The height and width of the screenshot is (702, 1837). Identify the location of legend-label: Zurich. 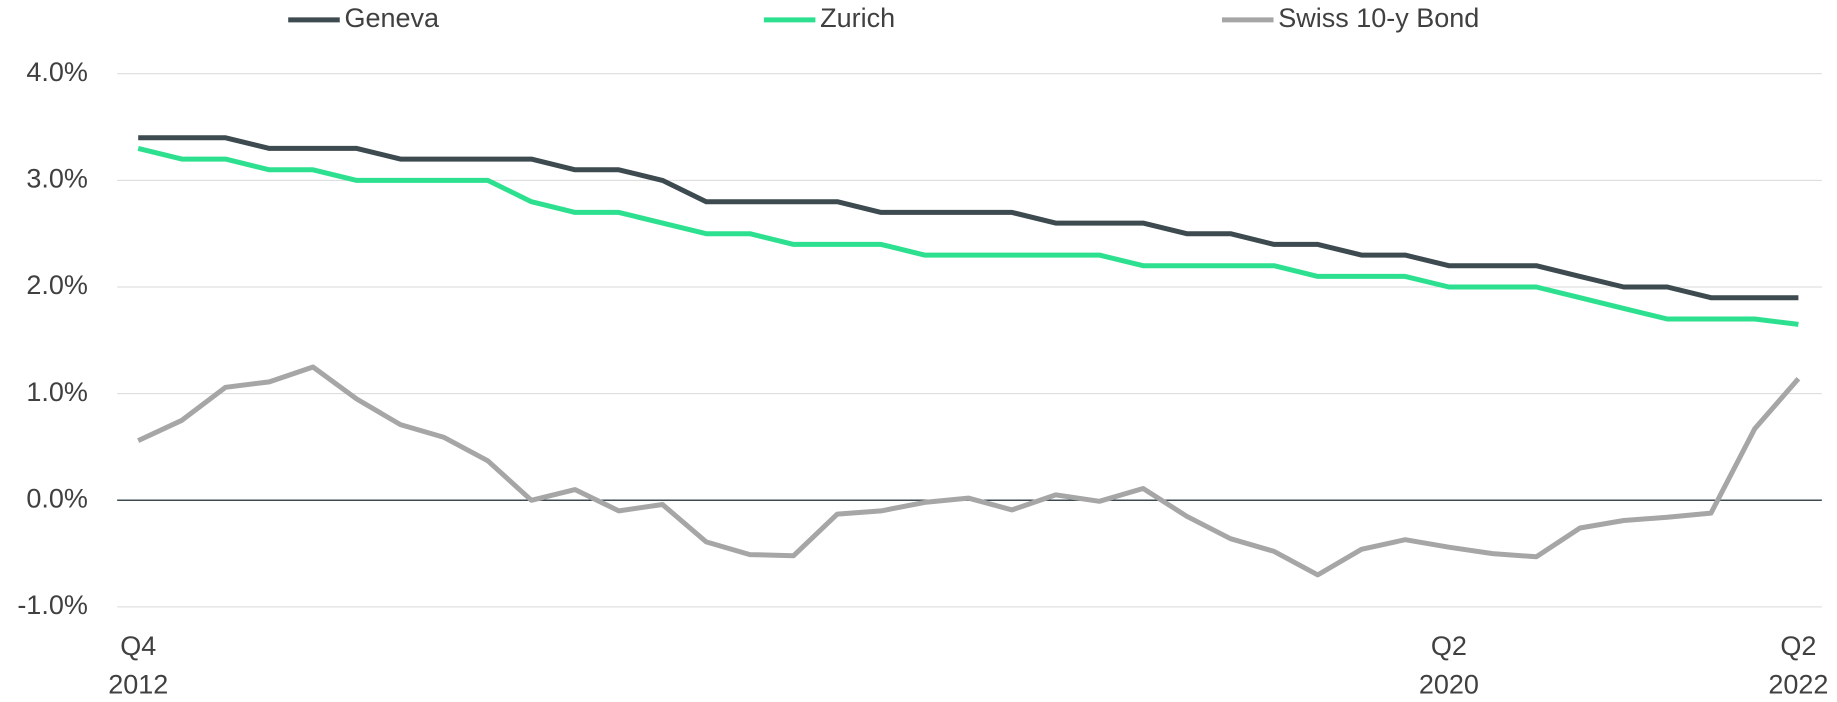
(857, 18).